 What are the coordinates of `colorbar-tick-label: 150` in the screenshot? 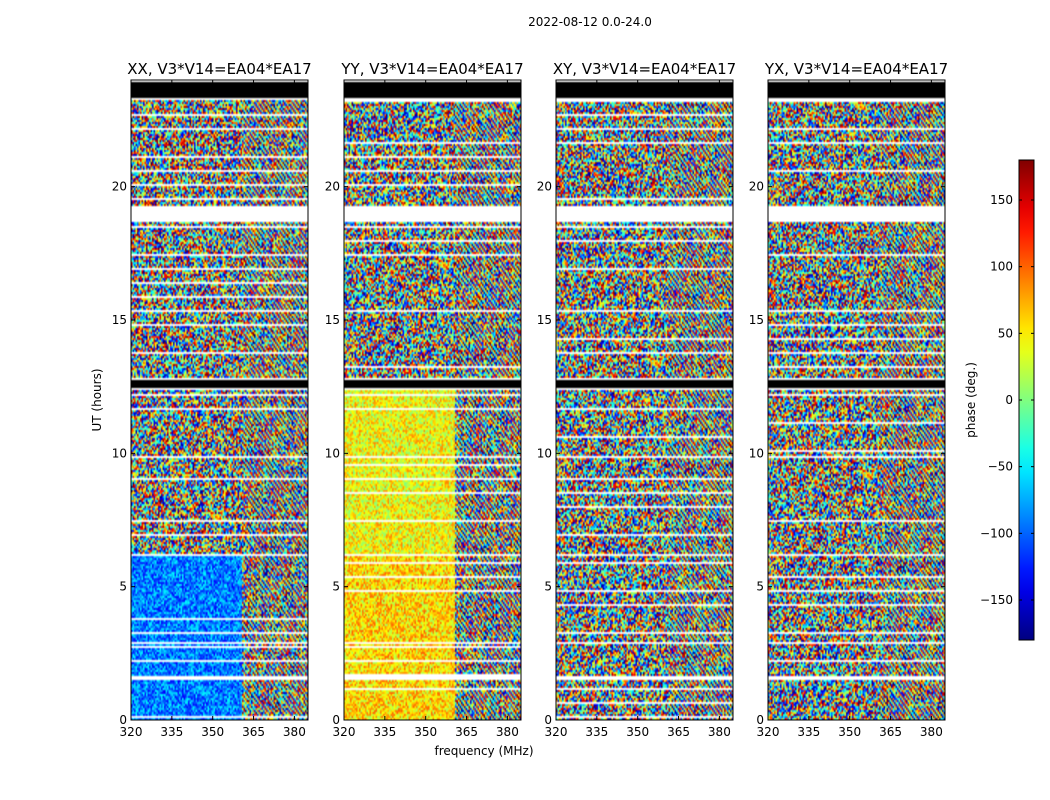 It's located at (1001, 200).